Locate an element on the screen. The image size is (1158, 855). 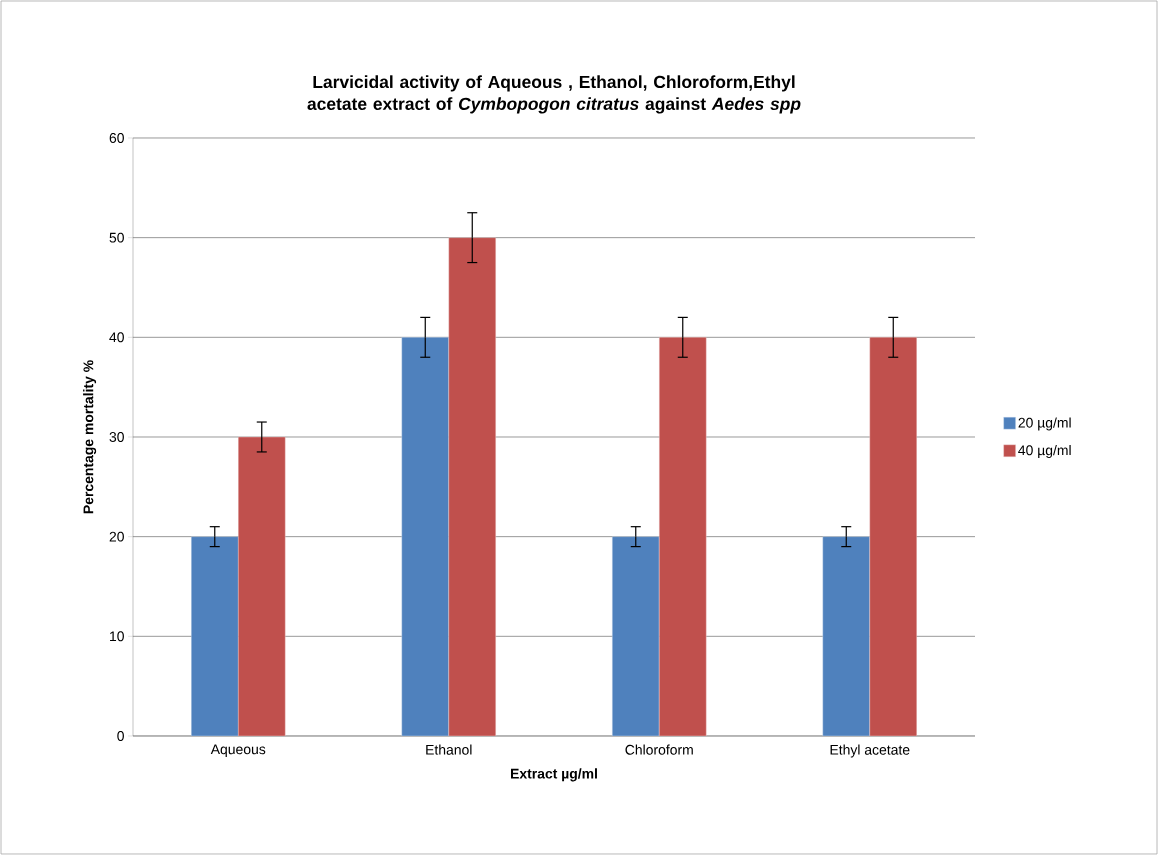
chart-title: Larvicidal activity of Aqueous , Ethanol, Chloroform,Ethyl acetate extract of Cymbopogon citratus against Aedes spp is located at coordinates (554, 94).